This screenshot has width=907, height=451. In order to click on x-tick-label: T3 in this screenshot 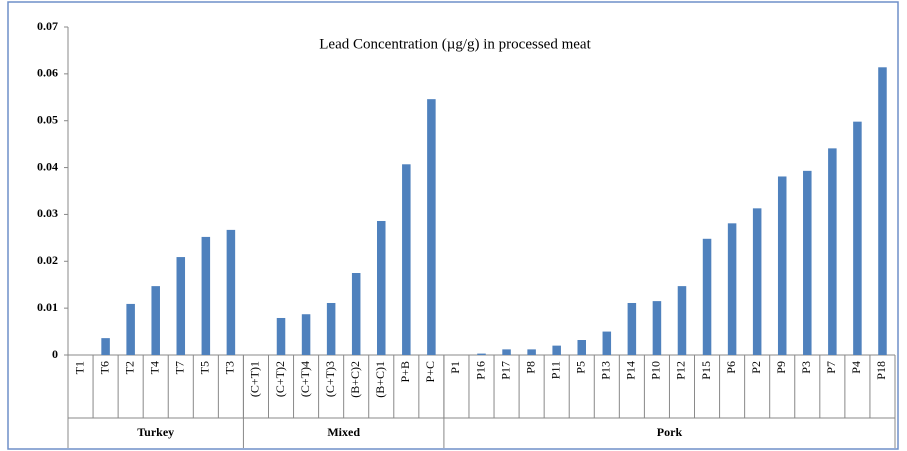, I will do `click(230, 367)`.